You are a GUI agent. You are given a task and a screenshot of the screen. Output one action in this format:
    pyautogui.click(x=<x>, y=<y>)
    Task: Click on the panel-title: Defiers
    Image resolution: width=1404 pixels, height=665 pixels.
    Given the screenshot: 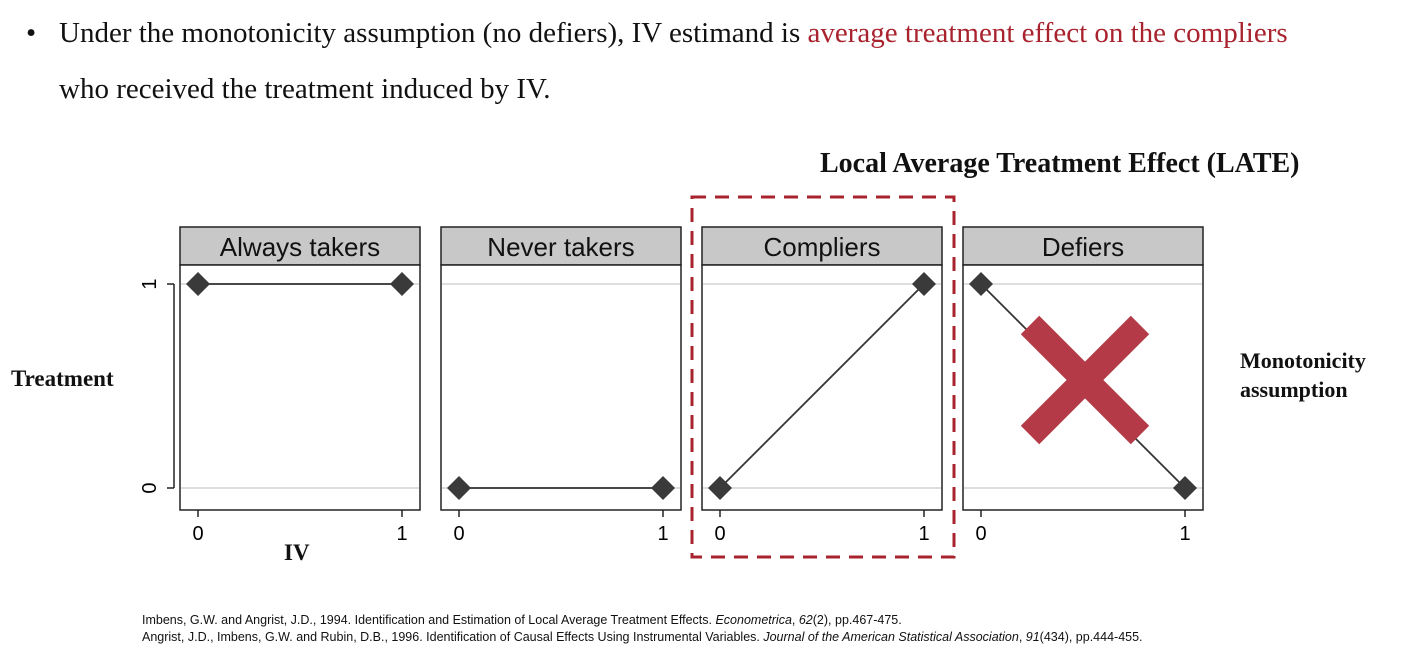 What is the action you would take?
    pyautogui.click(x=1083, y=247)
    